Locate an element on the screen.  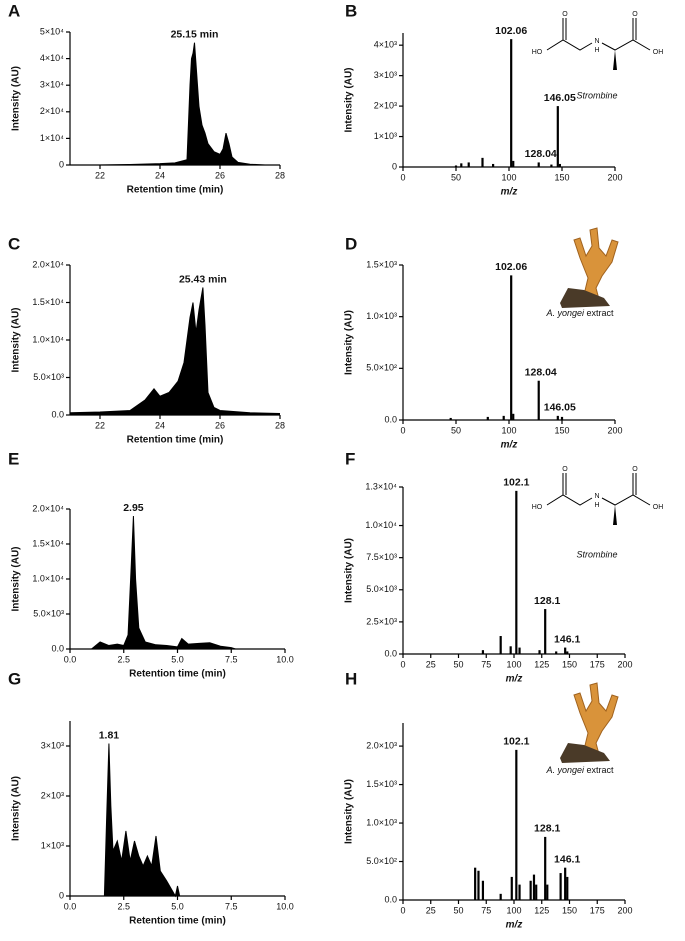
panel-letter: F is located at coordinates (350, 458).